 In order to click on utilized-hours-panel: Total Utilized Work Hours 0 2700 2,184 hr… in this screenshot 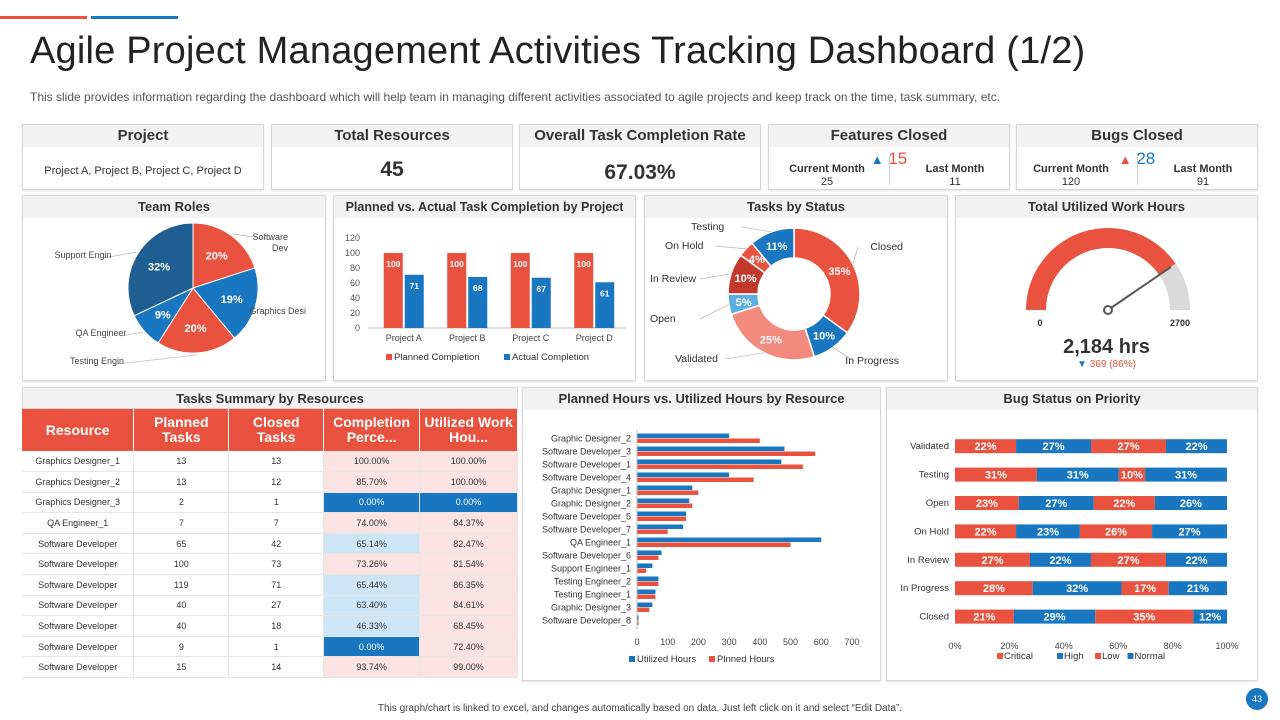, I will do `click(1106, 288)`.